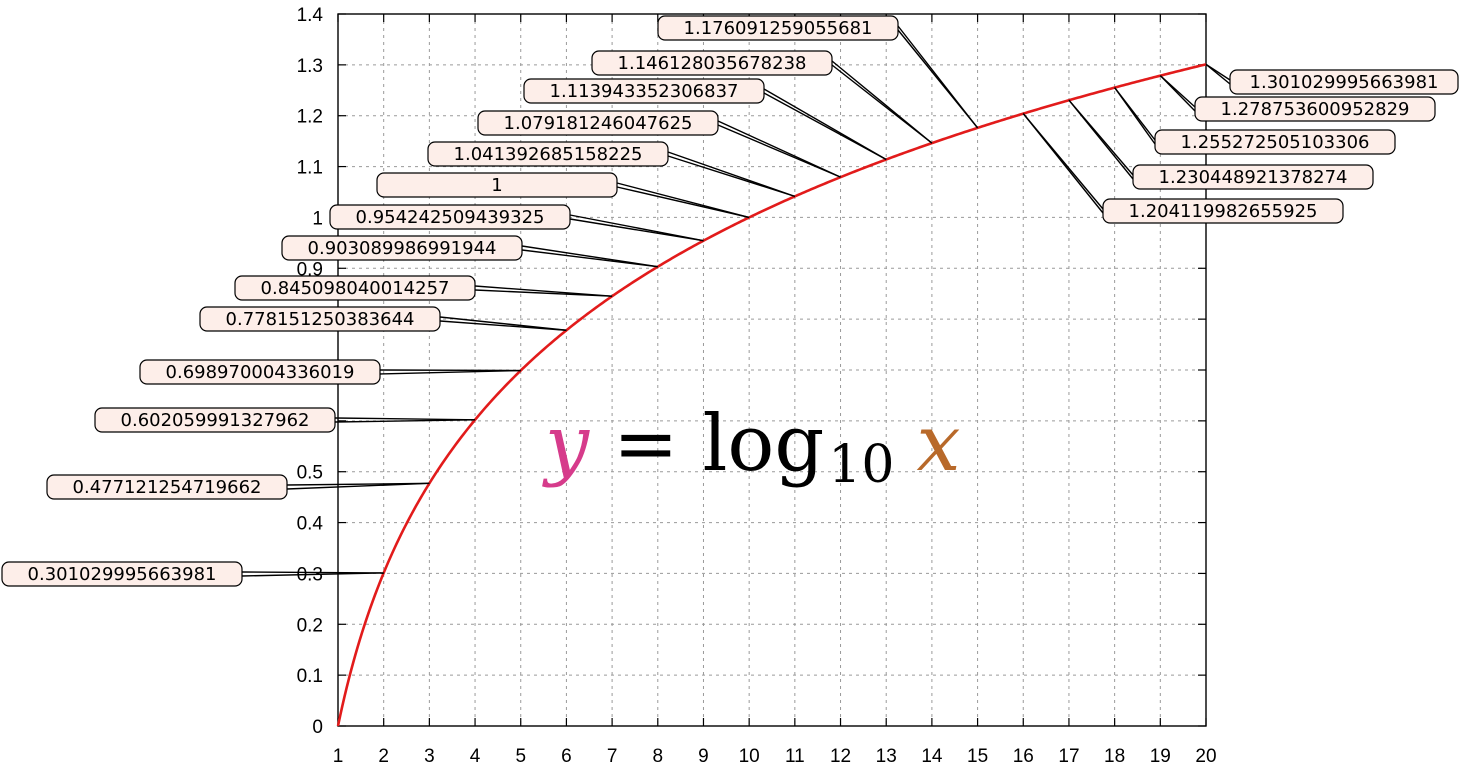 Image resolution: width=1468 pixels, height=772 pixels. I want to click on equation-lhs: y, so click(566, 444).